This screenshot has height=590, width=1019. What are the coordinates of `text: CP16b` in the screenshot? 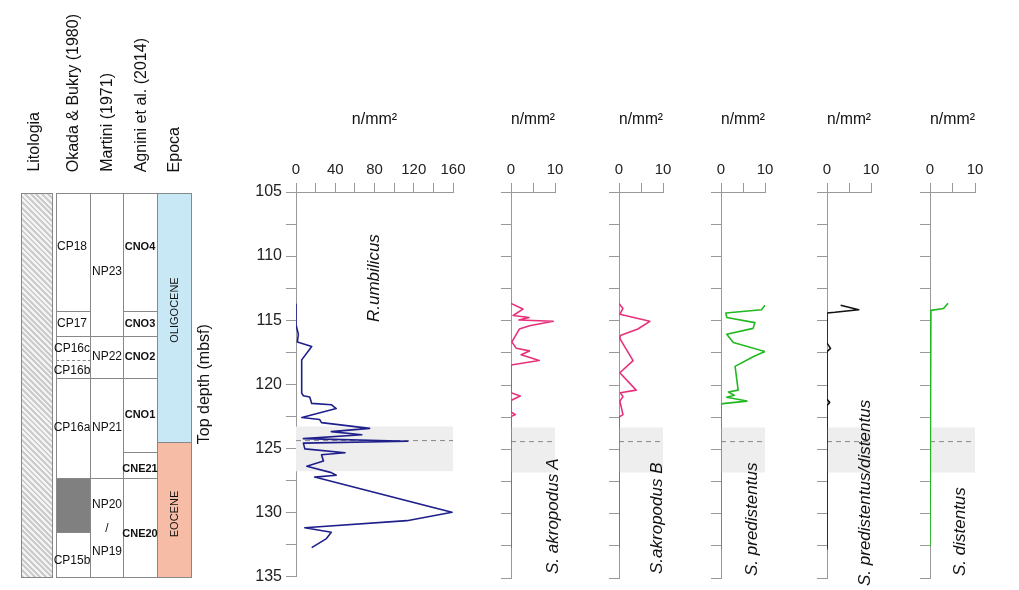 It's located at (72, 370).